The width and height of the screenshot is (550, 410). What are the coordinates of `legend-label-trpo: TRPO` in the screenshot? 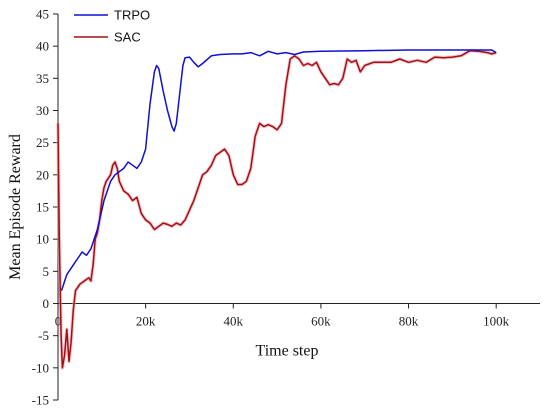 It's located at (132, 15).